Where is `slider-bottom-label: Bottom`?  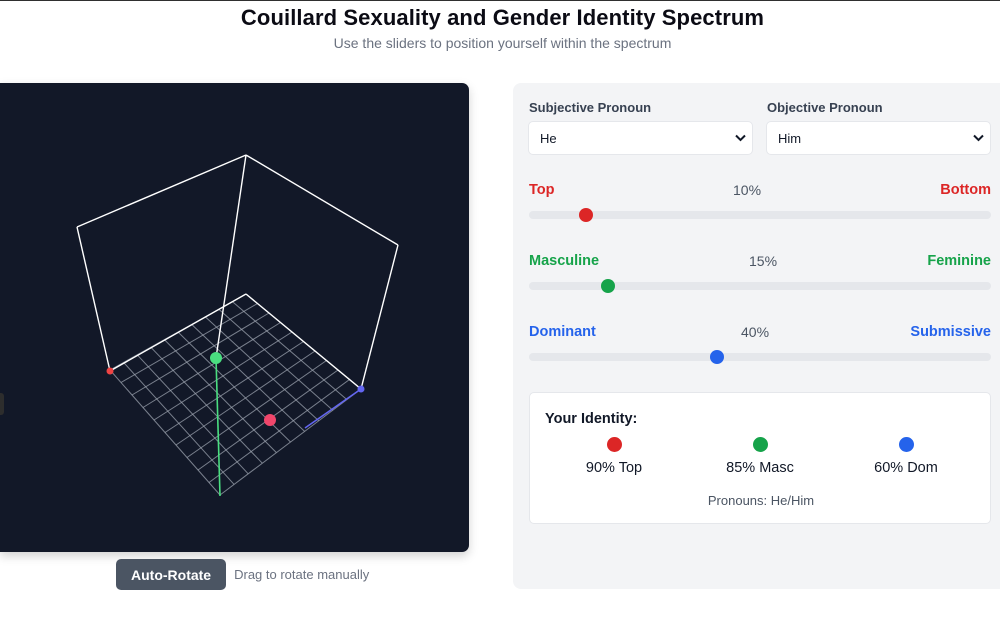
slider-bottom-label: Bottom is located at coordinates (965, 190).